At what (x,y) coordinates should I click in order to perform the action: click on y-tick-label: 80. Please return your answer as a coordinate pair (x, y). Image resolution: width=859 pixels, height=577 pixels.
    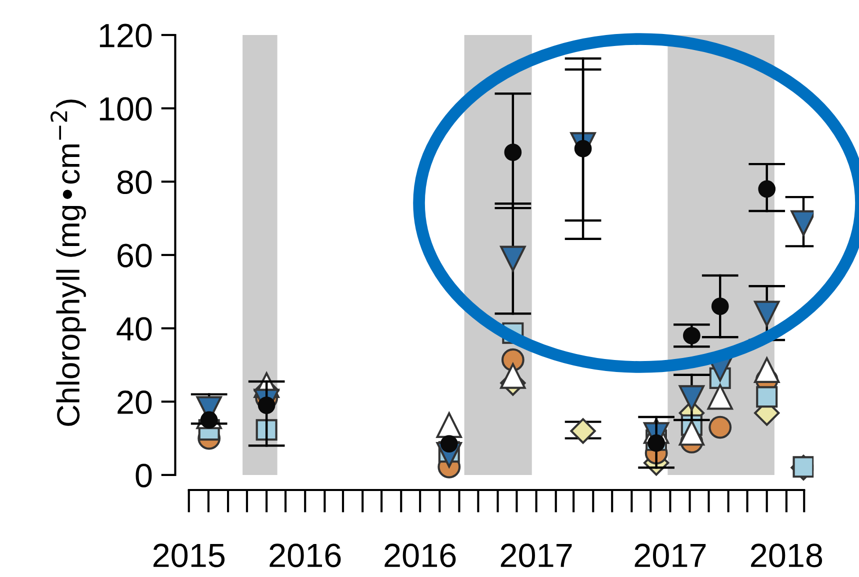
    Looking at the image, I should click on (134, 182).